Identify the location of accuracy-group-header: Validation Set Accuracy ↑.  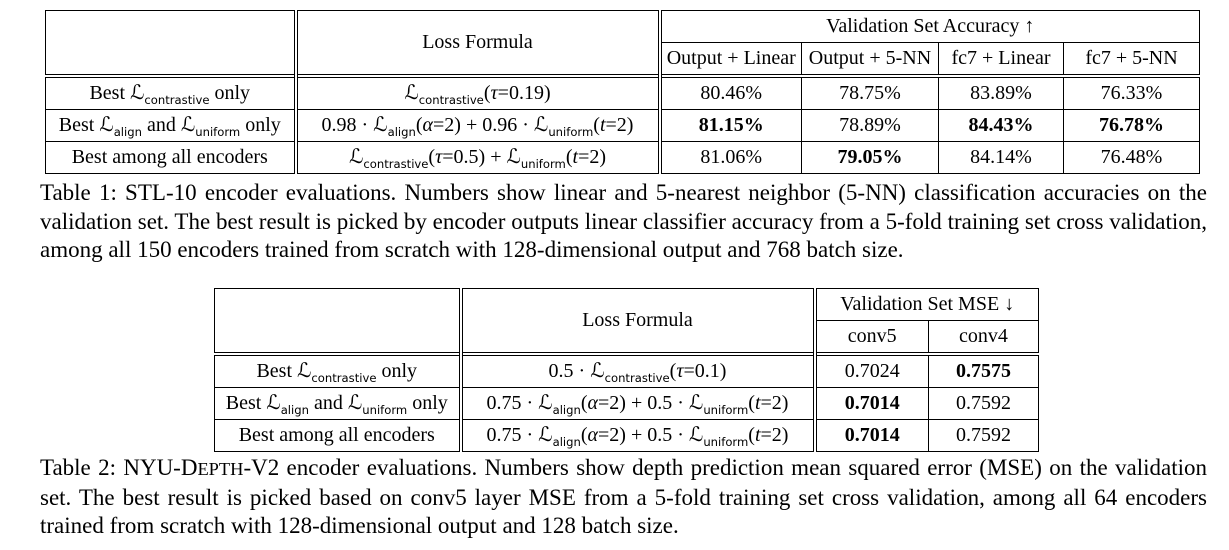
(929, 26).